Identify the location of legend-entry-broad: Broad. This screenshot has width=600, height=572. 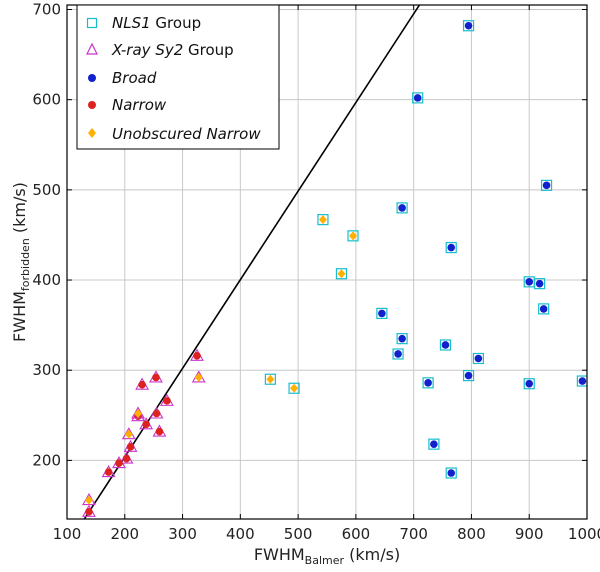
(122, 78).